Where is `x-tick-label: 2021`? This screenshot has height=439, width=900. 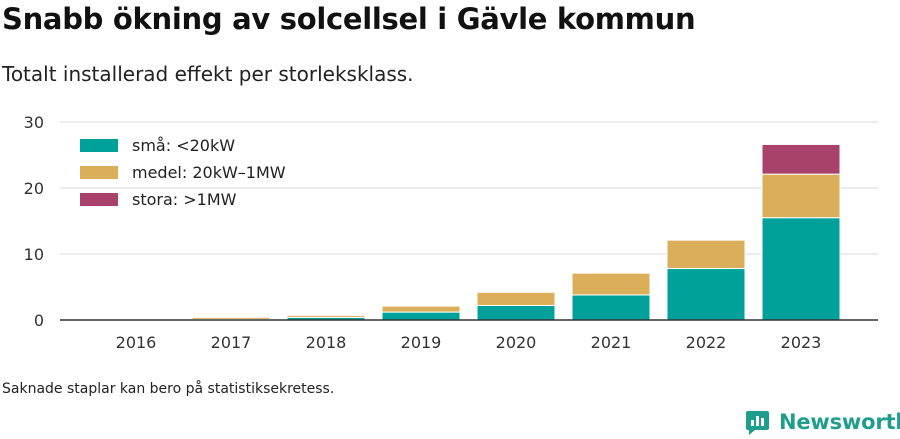 x-tick-label: 2021 is located at coordinates (611, 342).